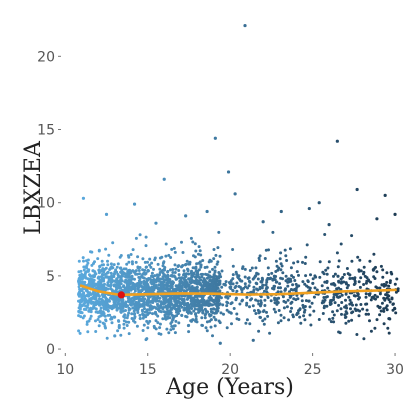 The width and height of the screenshot is (409, 412). I want to click on x-tick-label: 15, so click(148, 370).